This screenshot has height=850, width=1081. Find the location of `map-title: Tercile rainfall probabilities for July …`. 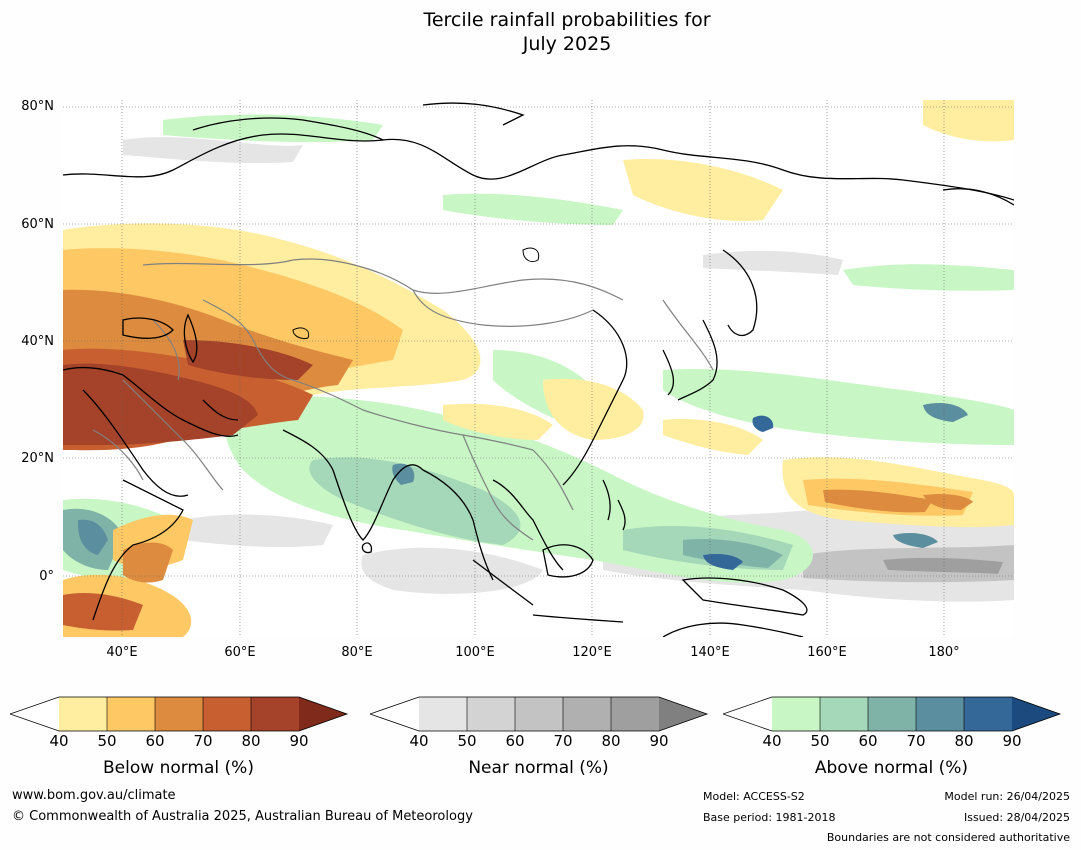

map-title: Tercile rainfall probabilities for July … is located at coordinates (540, 32).